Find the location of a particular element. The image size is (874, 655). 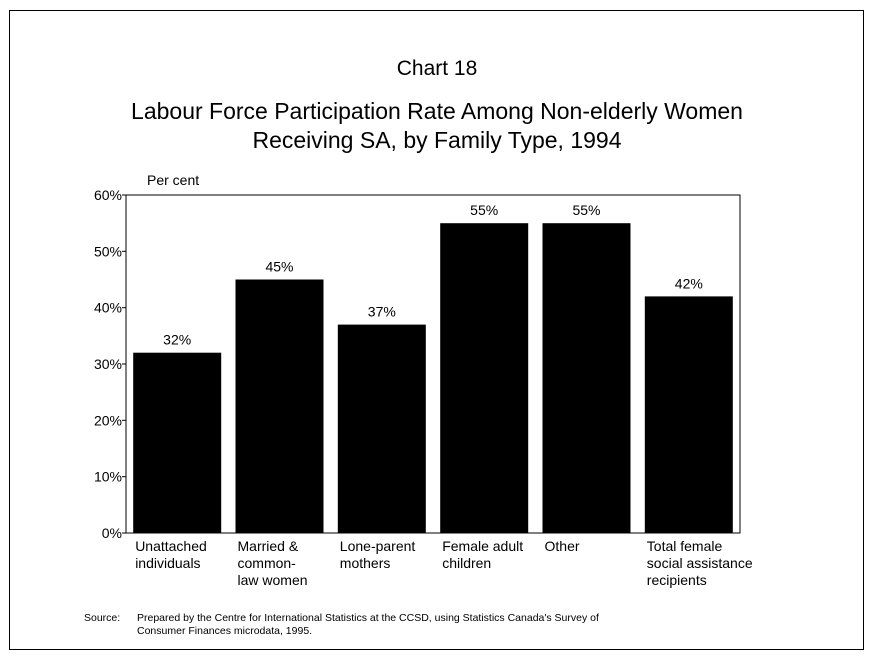

bar-value-label-4: 55% is located at coordinates (586, 210).